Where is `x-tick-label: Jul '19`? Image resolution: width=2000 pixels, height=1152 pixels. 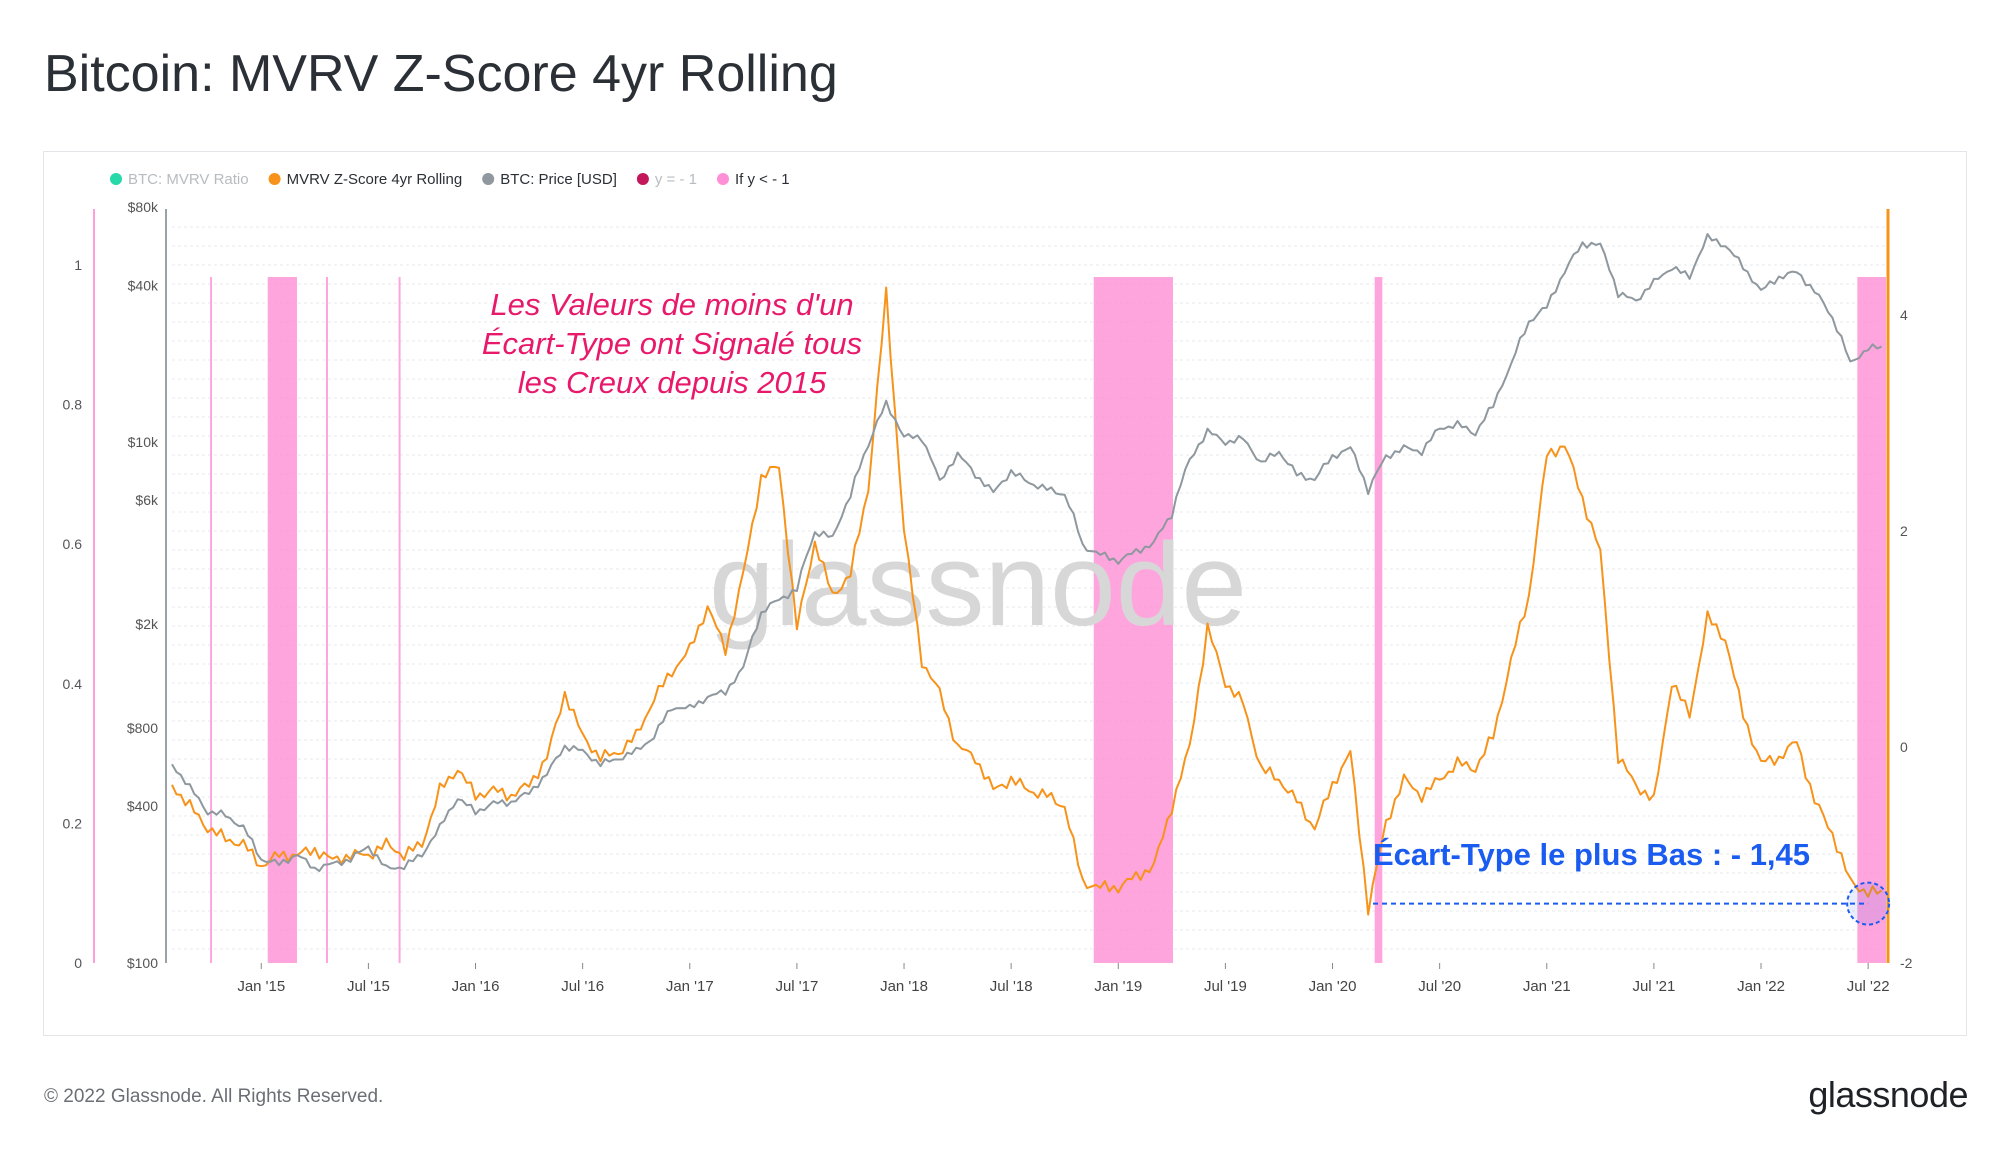
x-tick-label: Jul '19 is located at coordinates (1225, 986).